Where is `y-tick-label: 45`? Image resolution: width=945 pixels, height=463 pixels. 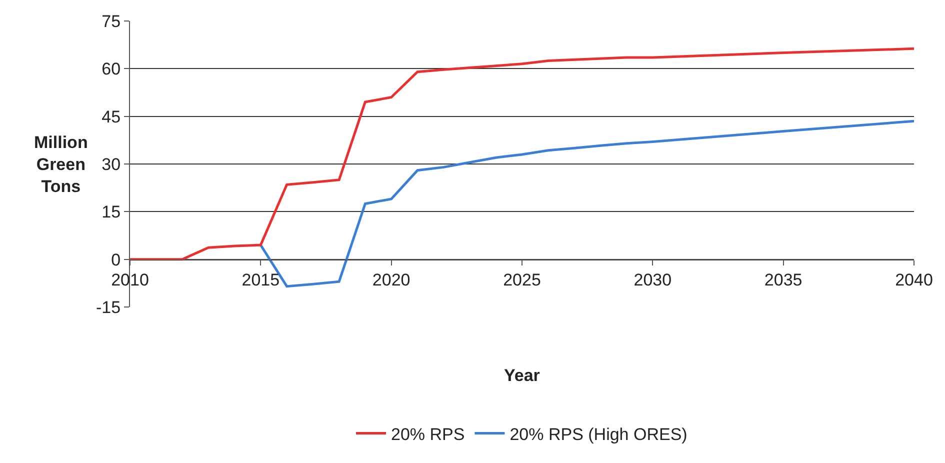
y-tick-label: 45 is located at coordinates (111, 116).